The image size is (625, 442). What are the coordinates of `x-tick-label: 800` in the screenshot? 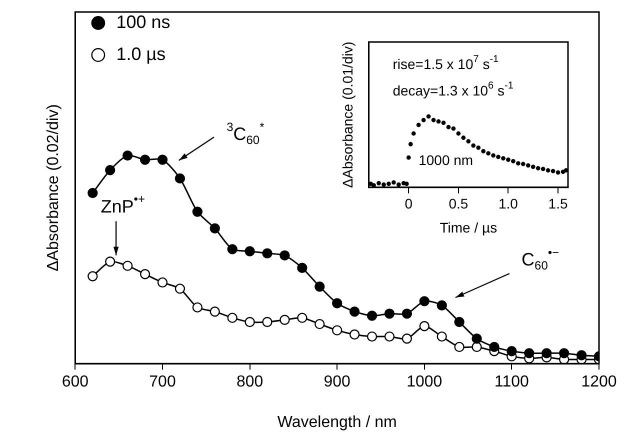 It's located at (250, 382).